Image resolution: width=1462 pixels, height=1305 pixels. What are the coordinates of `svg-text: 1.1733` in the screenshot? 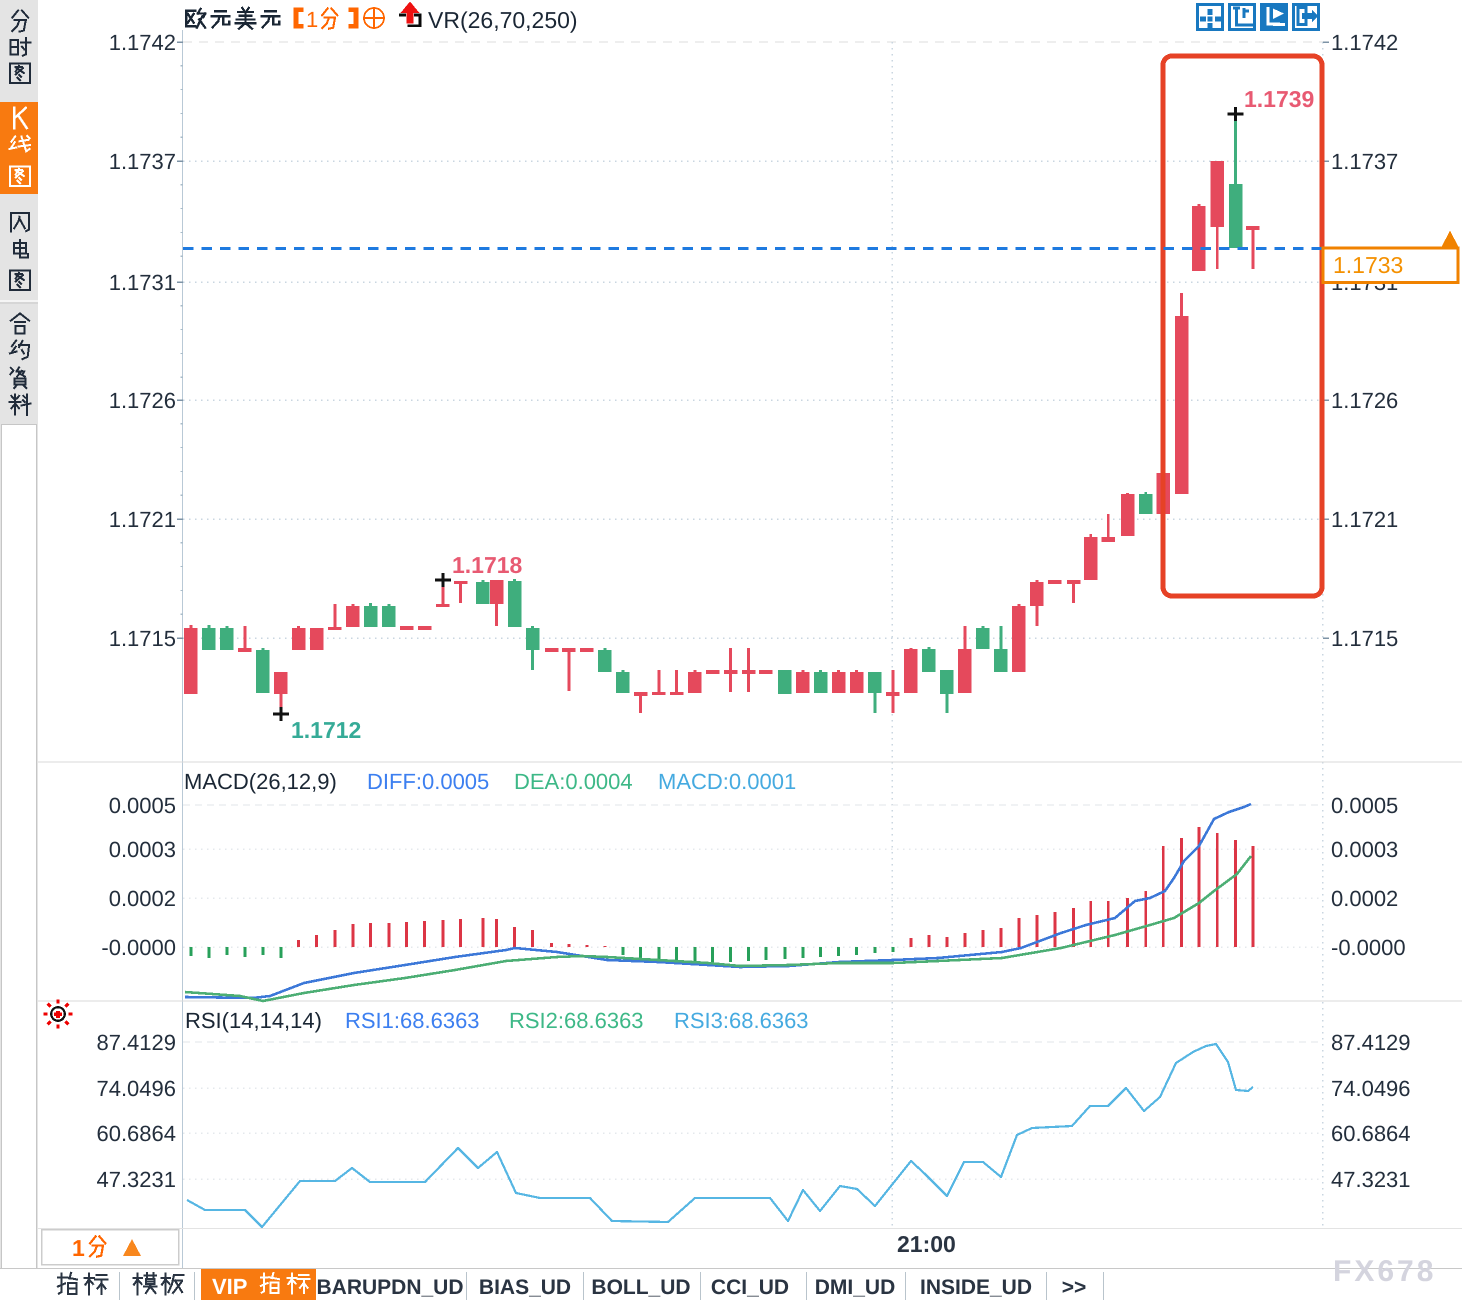 It's located at (1368, 265).